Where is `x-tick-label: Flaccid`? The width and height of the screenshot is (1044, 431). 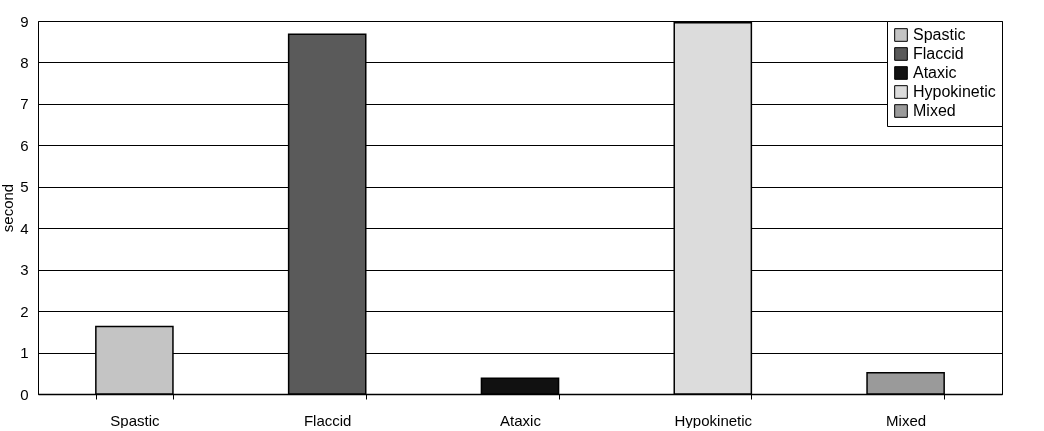
x-tick-label: Flaccid is located at coordinates (327, 420).